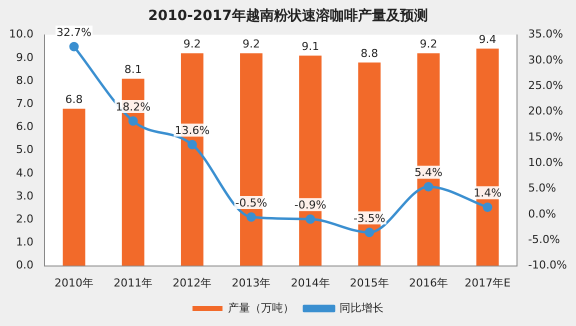  What do you see at coordinates (310, 283) in the screenshot?
I see `x-tick-label: 2014年` at bounding box center [310, 283].